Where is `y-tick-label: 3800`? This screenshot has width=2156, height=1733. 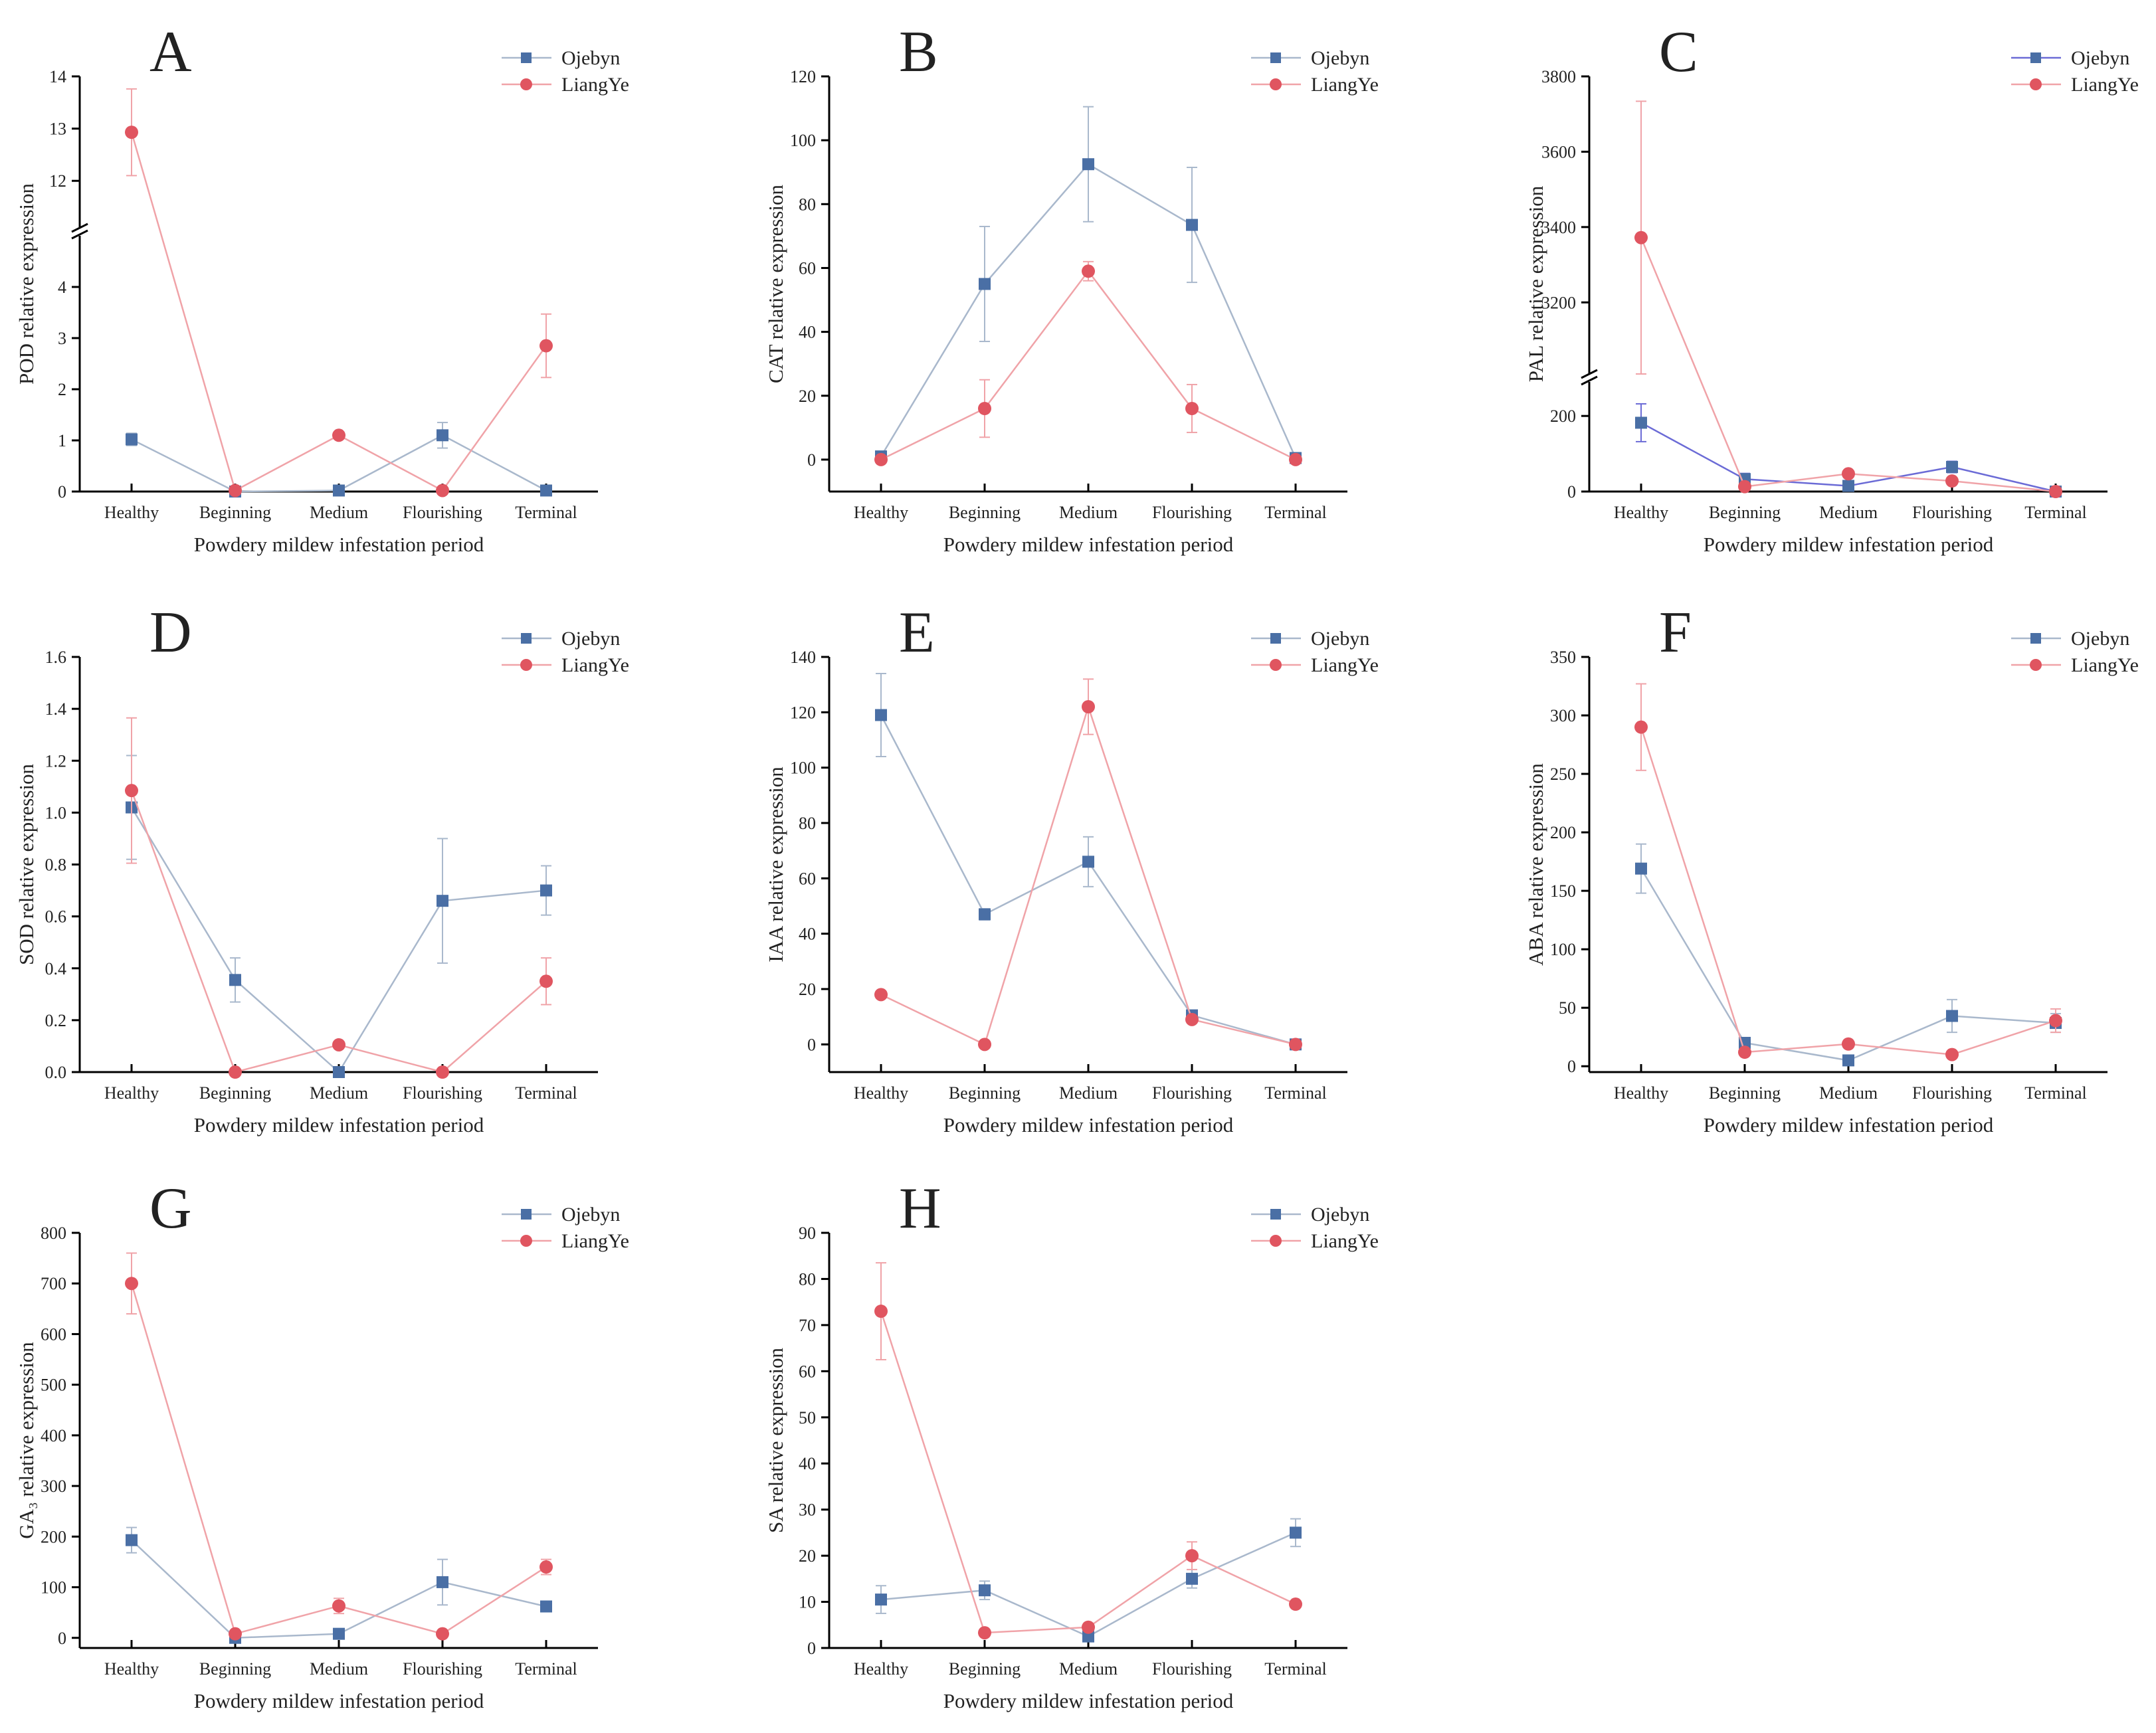 y-tick-label: 3800 is located at coordinates (1558, 76).